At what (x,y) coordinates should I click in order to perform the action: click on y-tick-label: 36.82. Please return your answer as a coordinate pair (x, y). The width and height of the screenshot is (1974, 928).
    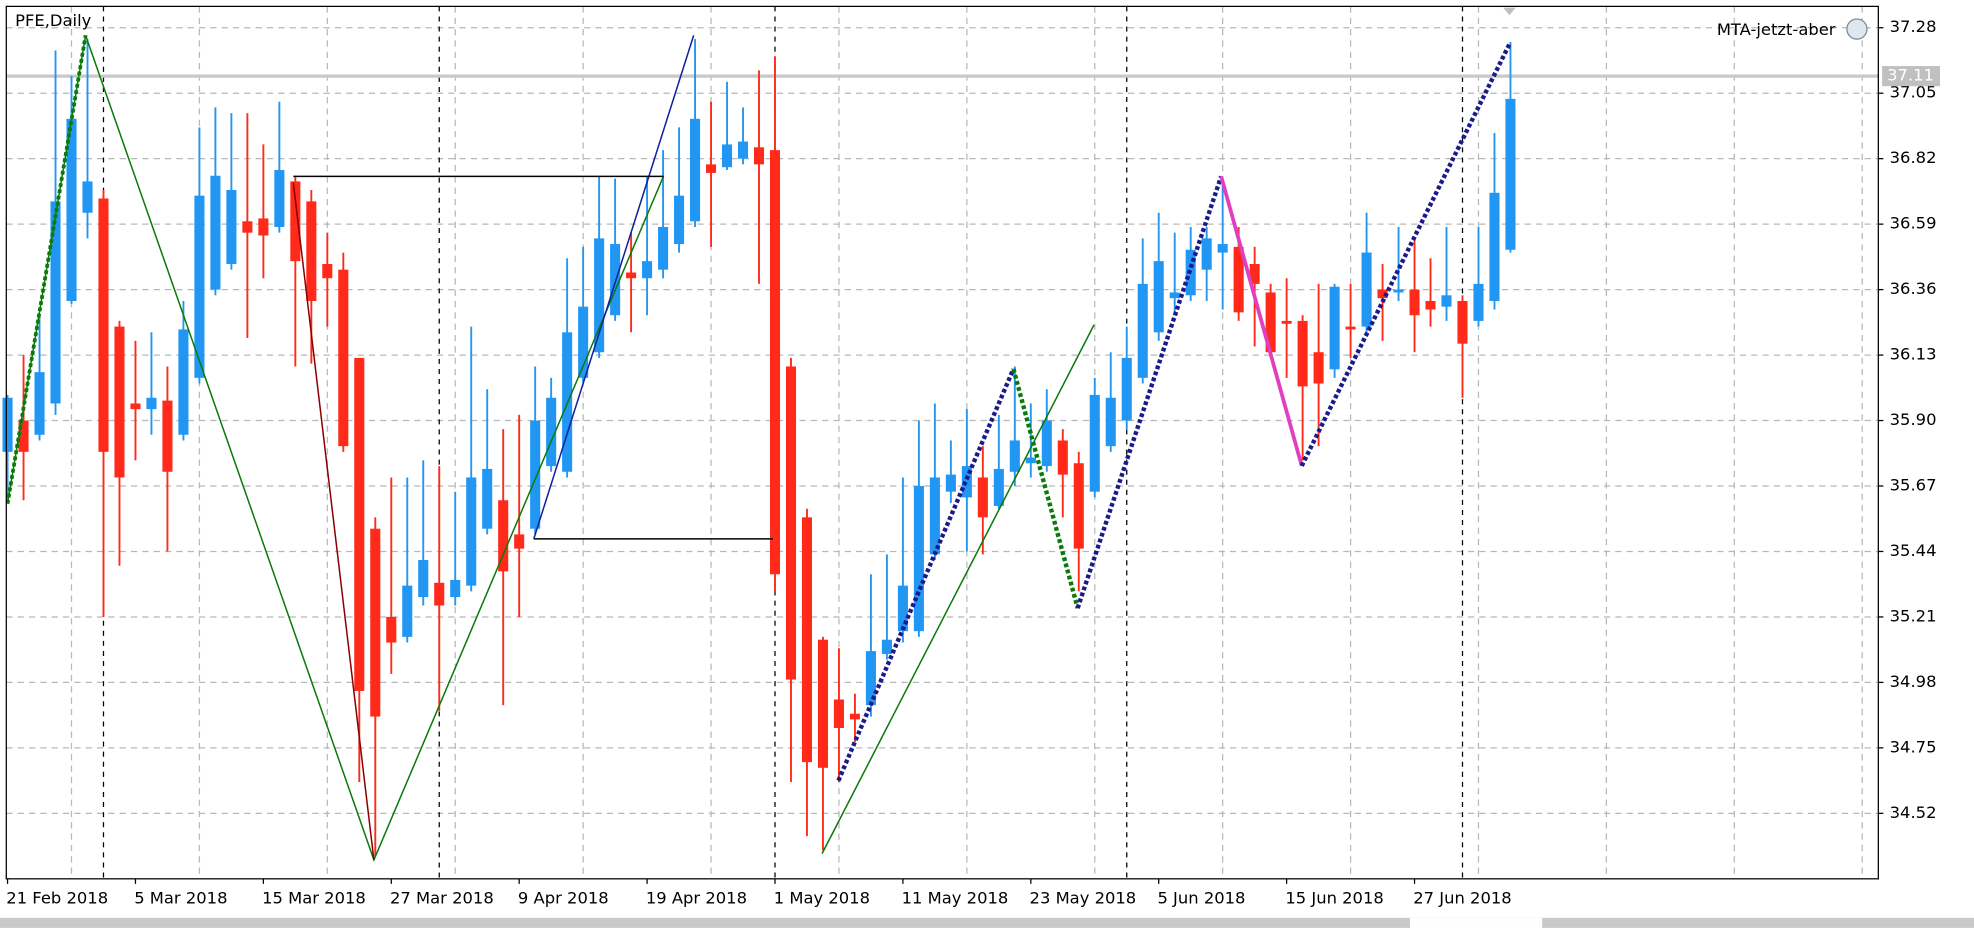
    Looking at the image, I should click on (1913, 157).